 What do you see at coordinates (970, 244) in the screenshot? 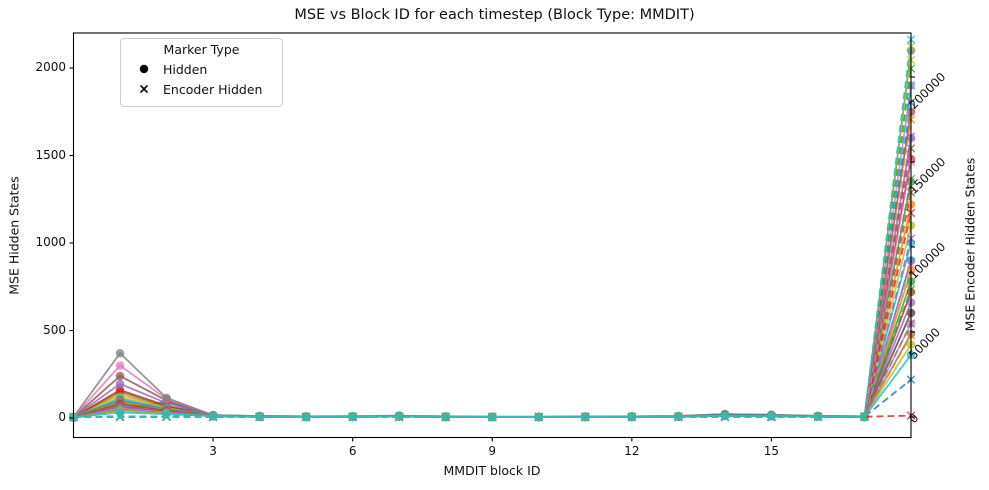
I see `y-axis-right-label: MSE Encoder Hidden States` at bounding box center [970, 244].